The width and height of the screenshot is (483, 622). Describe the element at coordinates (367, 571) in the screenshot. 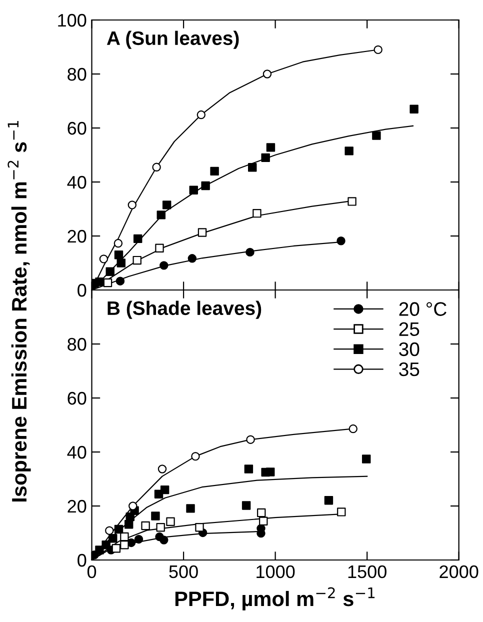

I see `x-tick-label: 1500` at that location.